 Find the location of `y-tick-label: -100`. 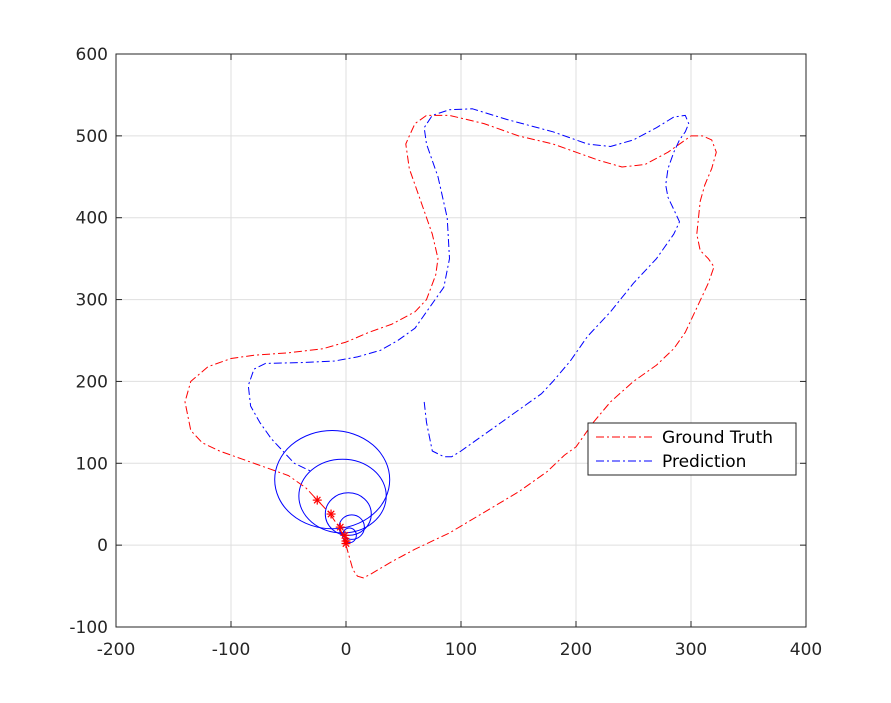

y-tick-label: -100 is located at coordinates (88, 628).